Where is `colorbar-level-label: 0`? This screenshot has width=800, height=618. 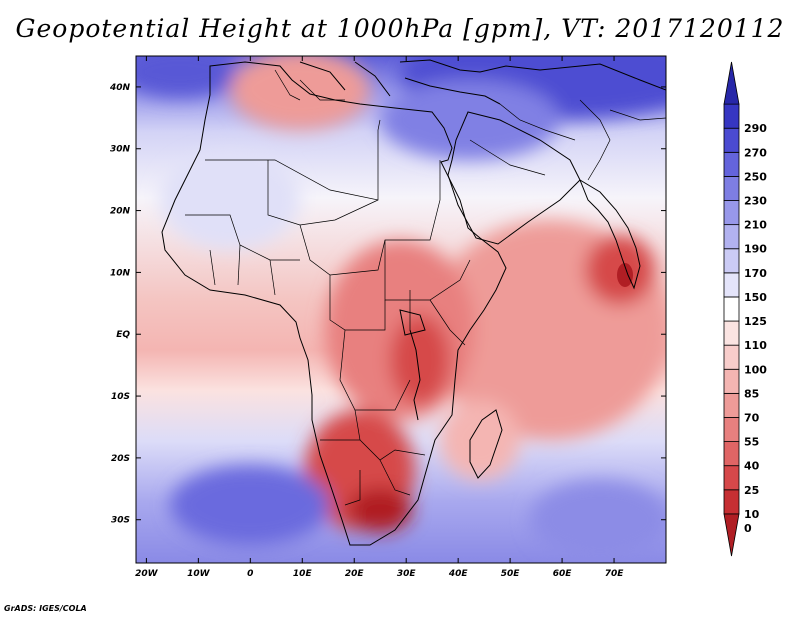
colorbar-level-label: 0 is located at coordinates (748, 528).